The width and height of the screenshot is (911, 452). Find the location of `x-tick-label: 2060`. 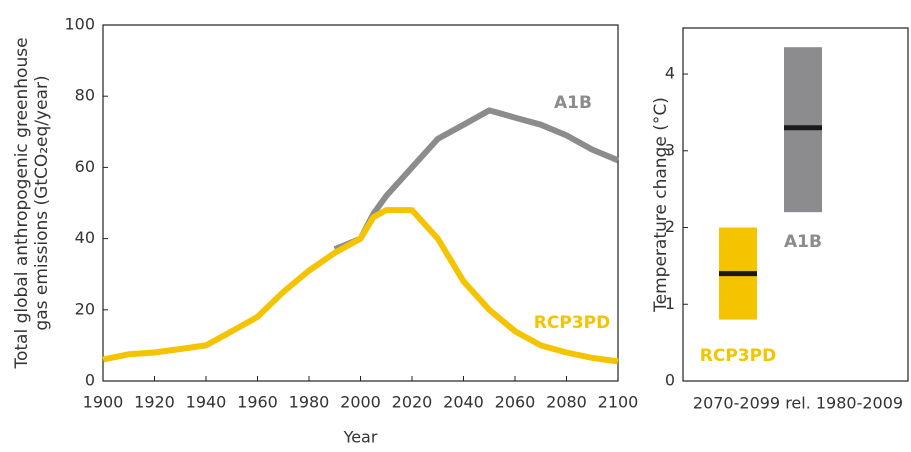

x-tick-label: 2060 is located at coordinates (515, 402).